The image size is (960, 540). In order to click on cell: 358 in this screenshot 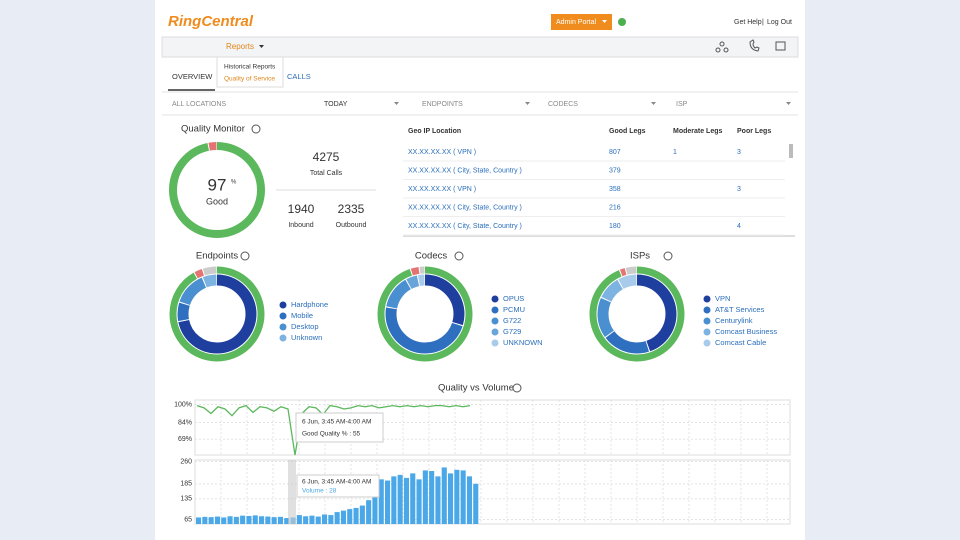, I will do `click(615, 189)`.